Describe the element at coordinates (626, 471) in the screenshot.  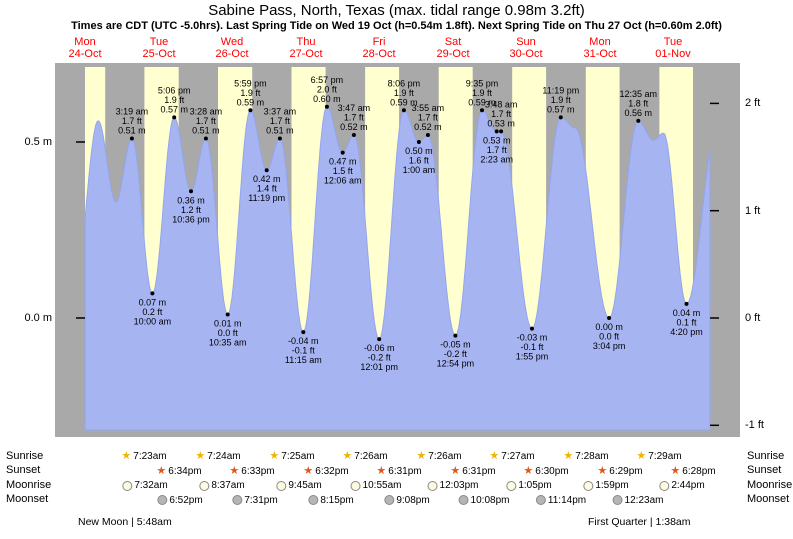
I see `sunset-time: 6:29pm` at that location.